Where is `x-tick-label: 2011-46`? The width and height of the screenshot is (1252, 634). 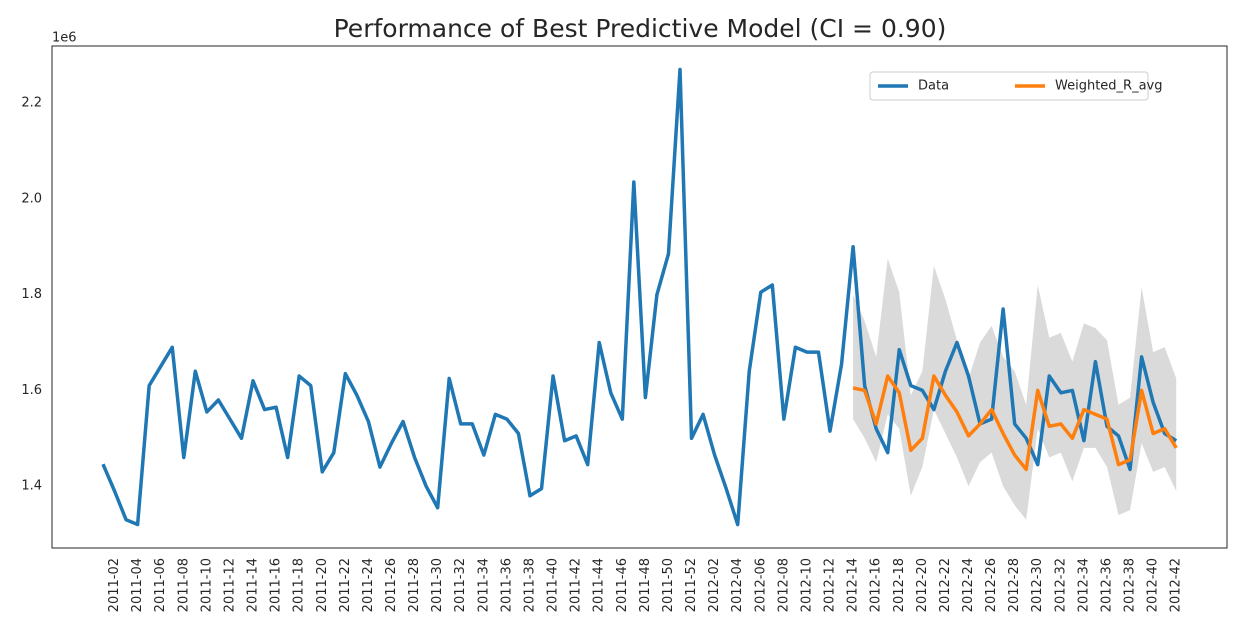 x-tick-label: 2011-46 is located at coordinates (622, 585).